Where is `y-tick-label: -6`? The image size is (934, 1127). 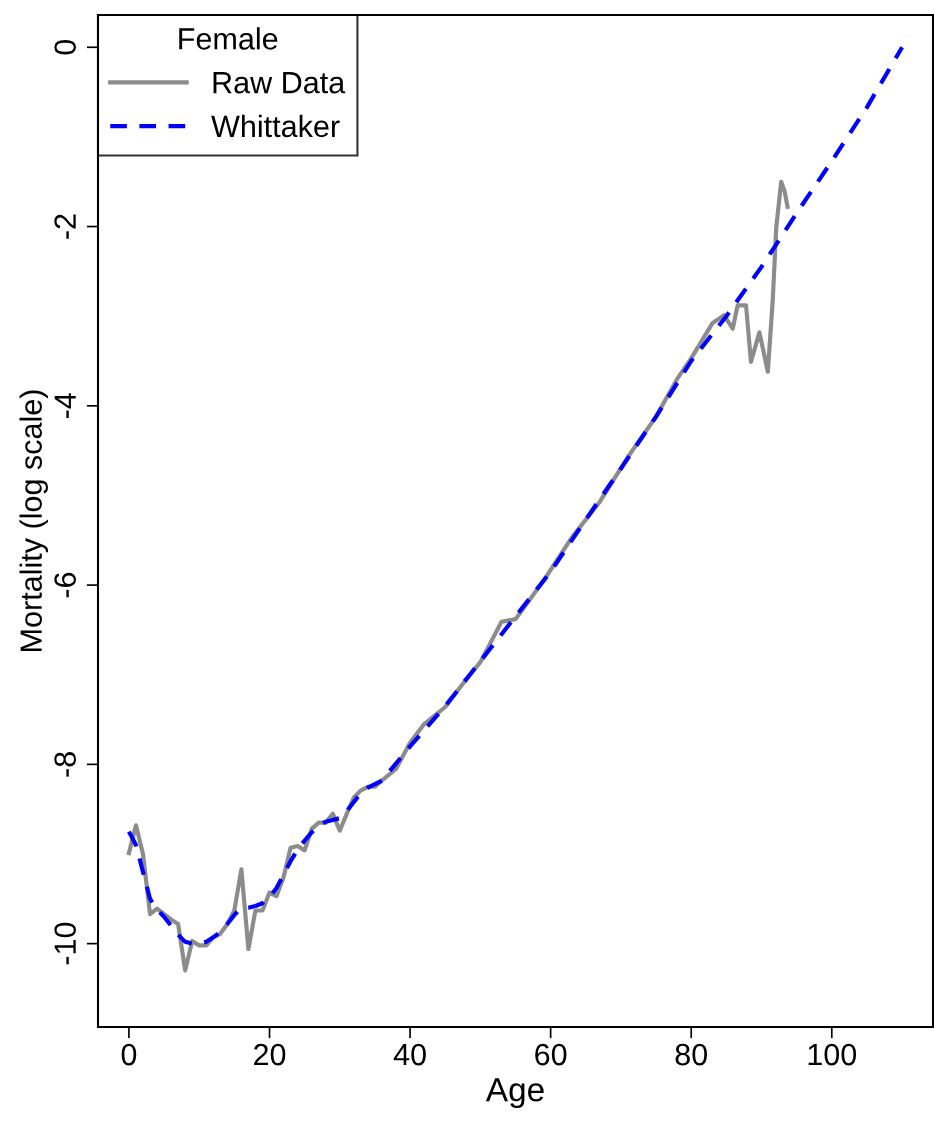
y-tick-label: -6 is located at coordinates (65, 585).